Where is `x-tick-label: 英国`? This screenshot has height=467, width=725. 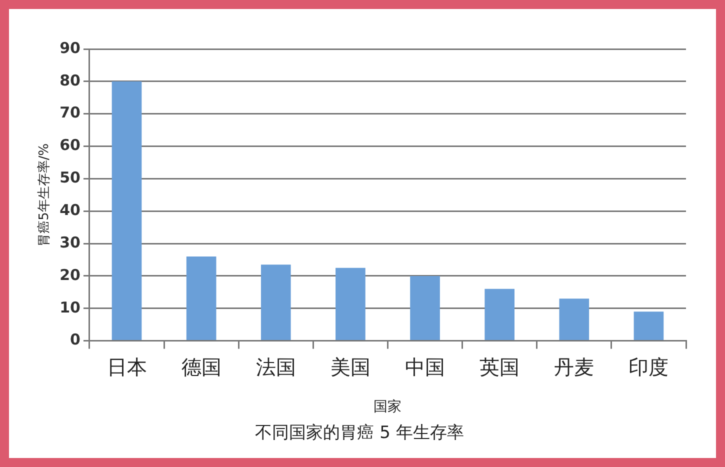
x-tick-label: 英国 is located at coordinates (500, 367).